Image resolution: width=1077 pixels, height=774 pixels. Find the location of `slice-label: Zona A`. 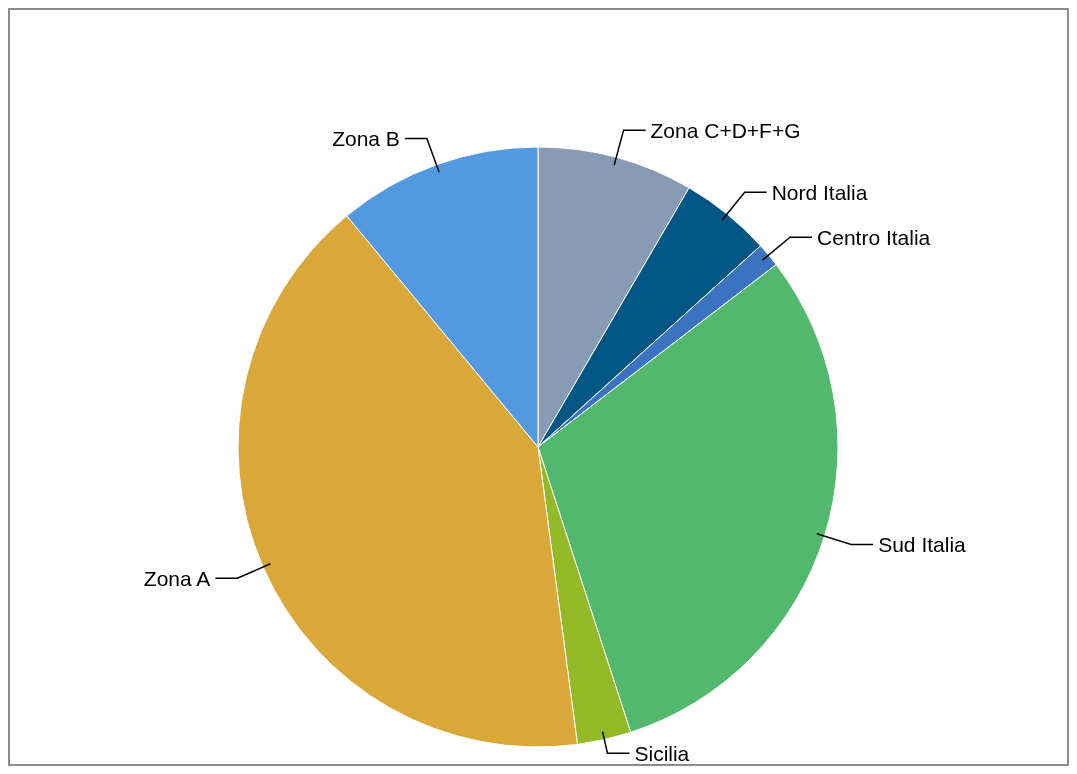

slice-label: Zona A is located at coordinates (177, 578).